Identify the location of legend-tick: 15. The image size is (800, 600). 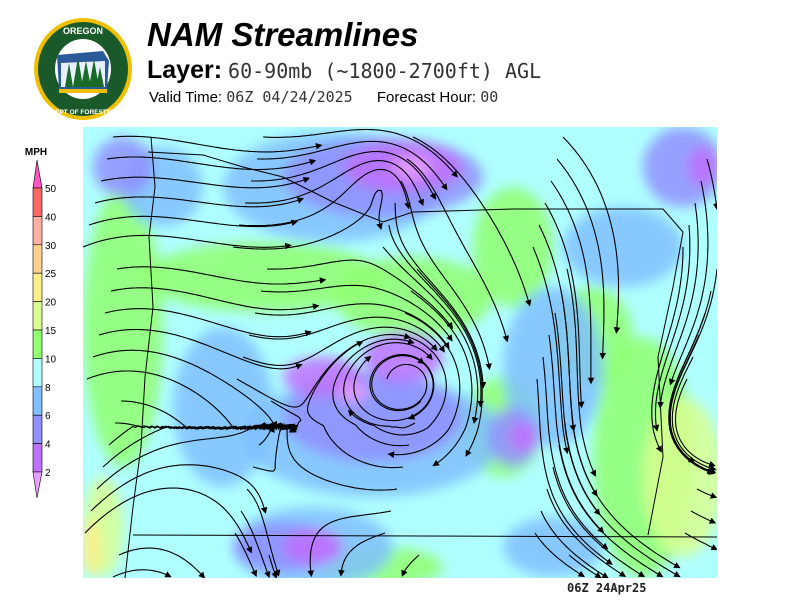
(51, 331).